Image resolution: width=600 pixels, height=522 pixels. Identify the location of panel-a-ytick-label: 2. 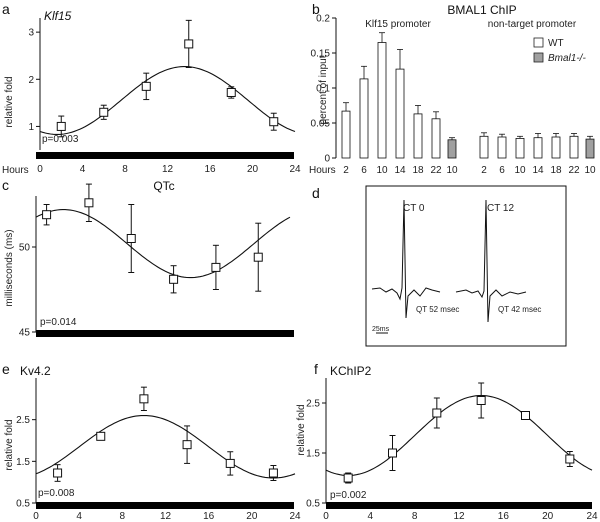
(31, 80).